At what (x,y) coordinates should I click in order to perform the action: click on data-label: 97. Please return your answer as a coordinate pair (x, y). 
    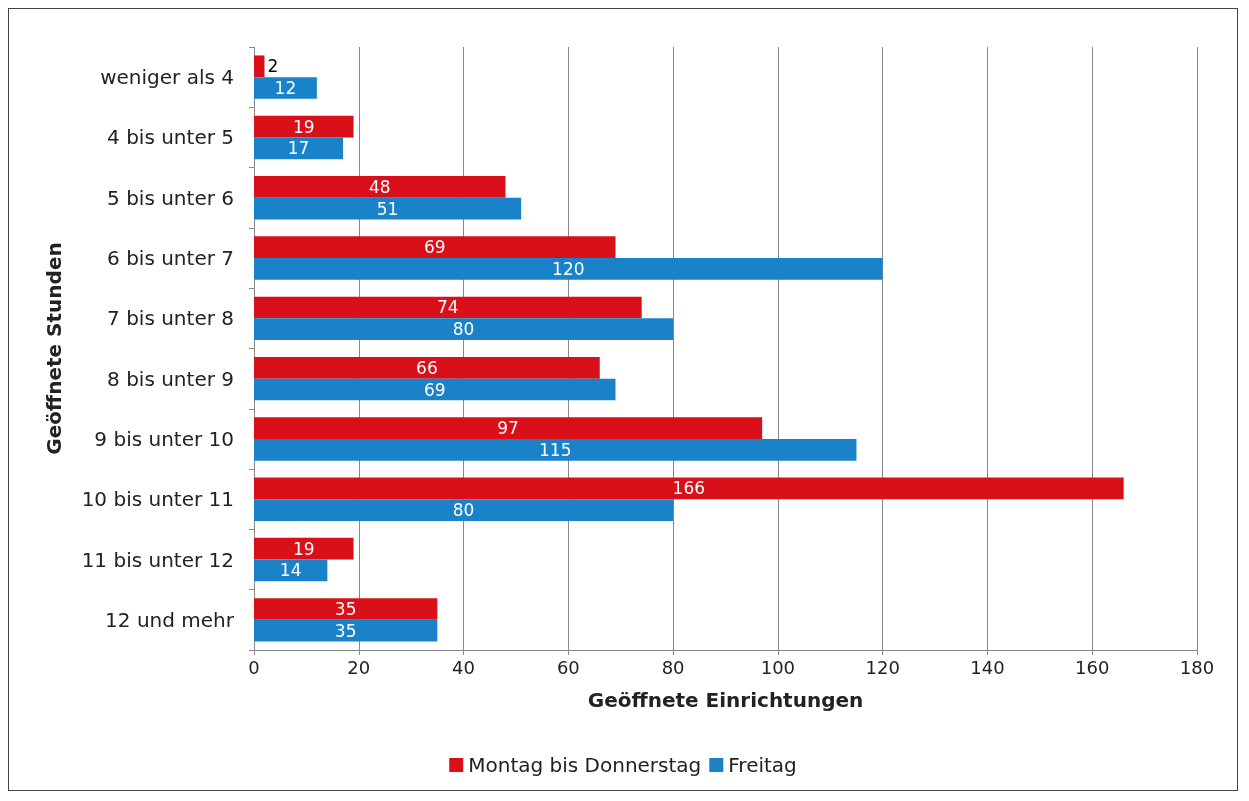
    Looking at the image, I should click on (508, 428).